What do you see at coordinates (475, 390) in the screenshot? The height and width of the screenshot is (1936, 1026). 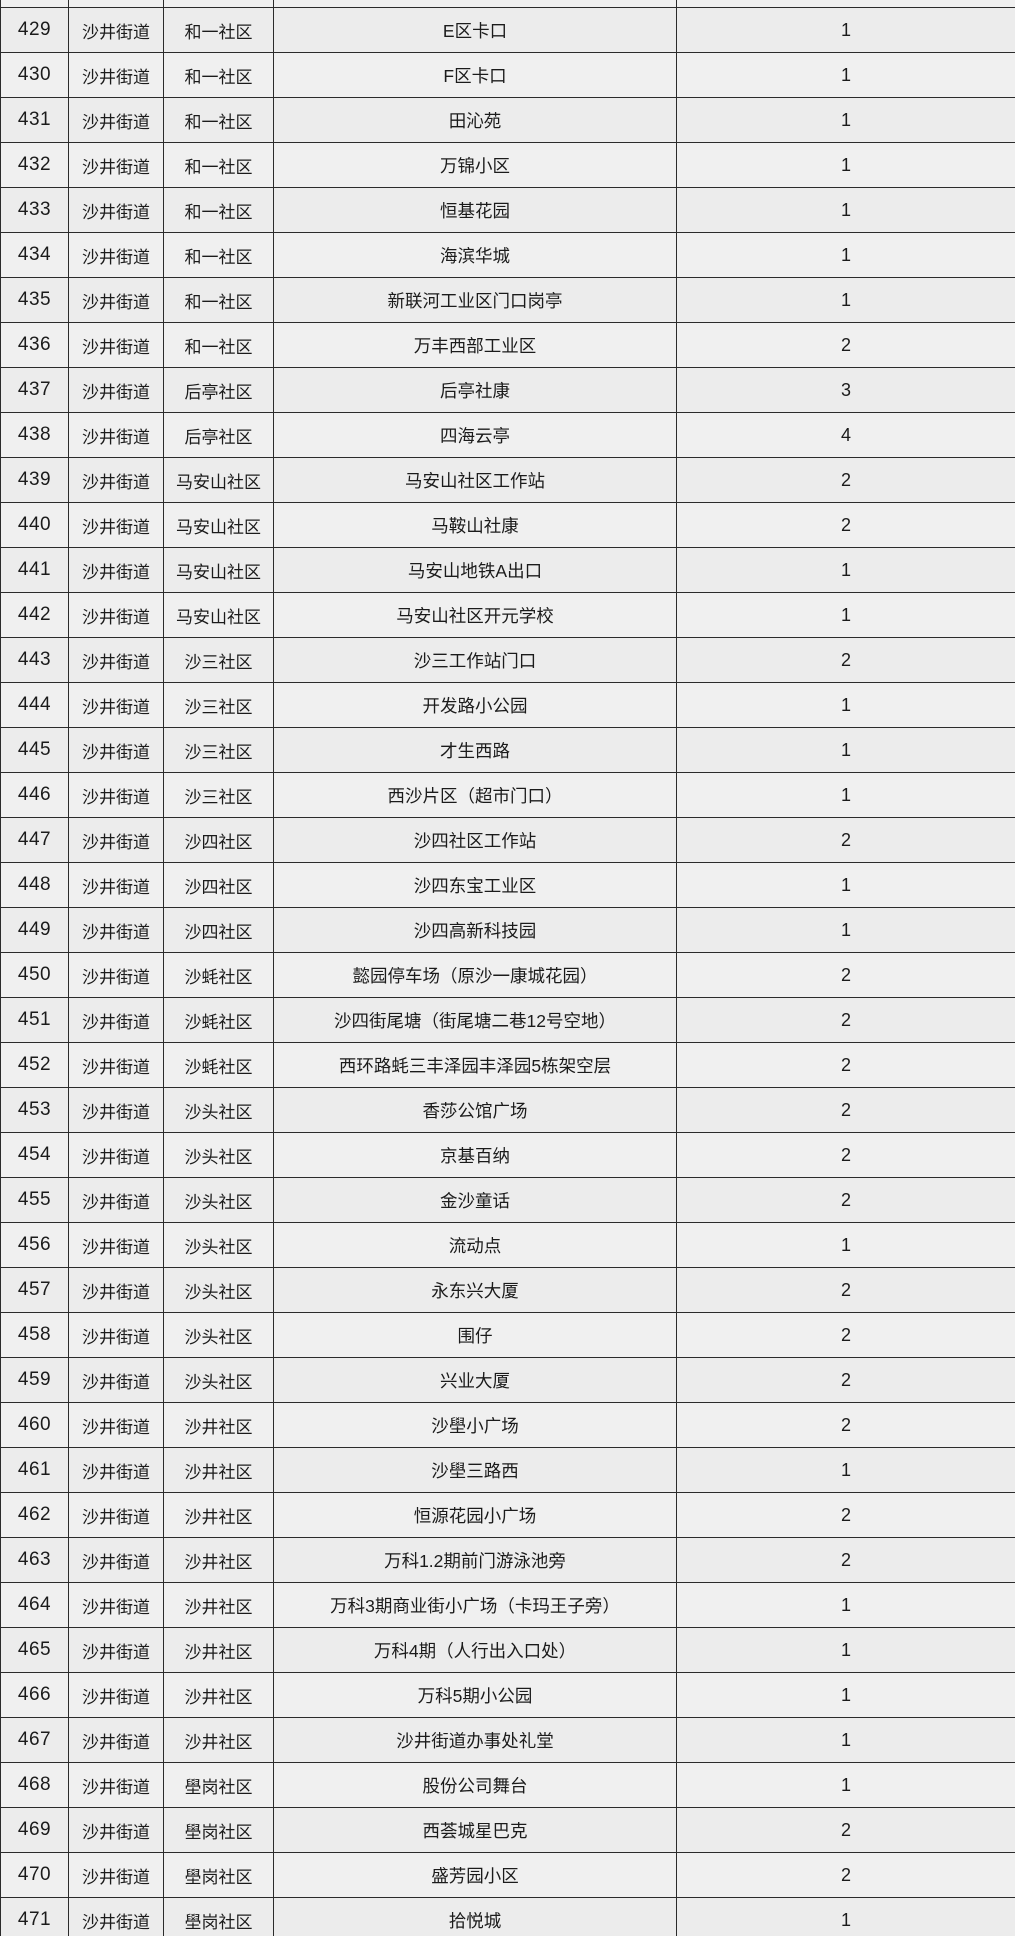 I see `cell-location: 后亭社康` at bounding box center [475, 390].